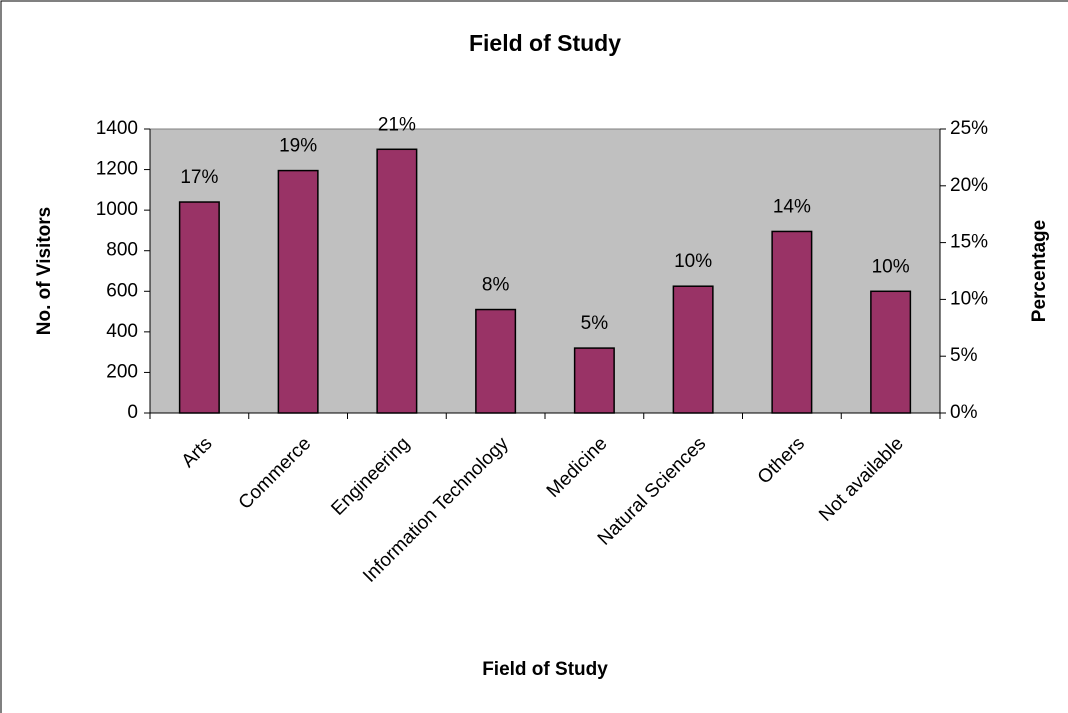 The width and height of the screenshot is (1068, 713). What do you see at coordinates (117, 128) in the screenshot?
I see `y-tick-label: 1400` at bounding box center [117, 128].